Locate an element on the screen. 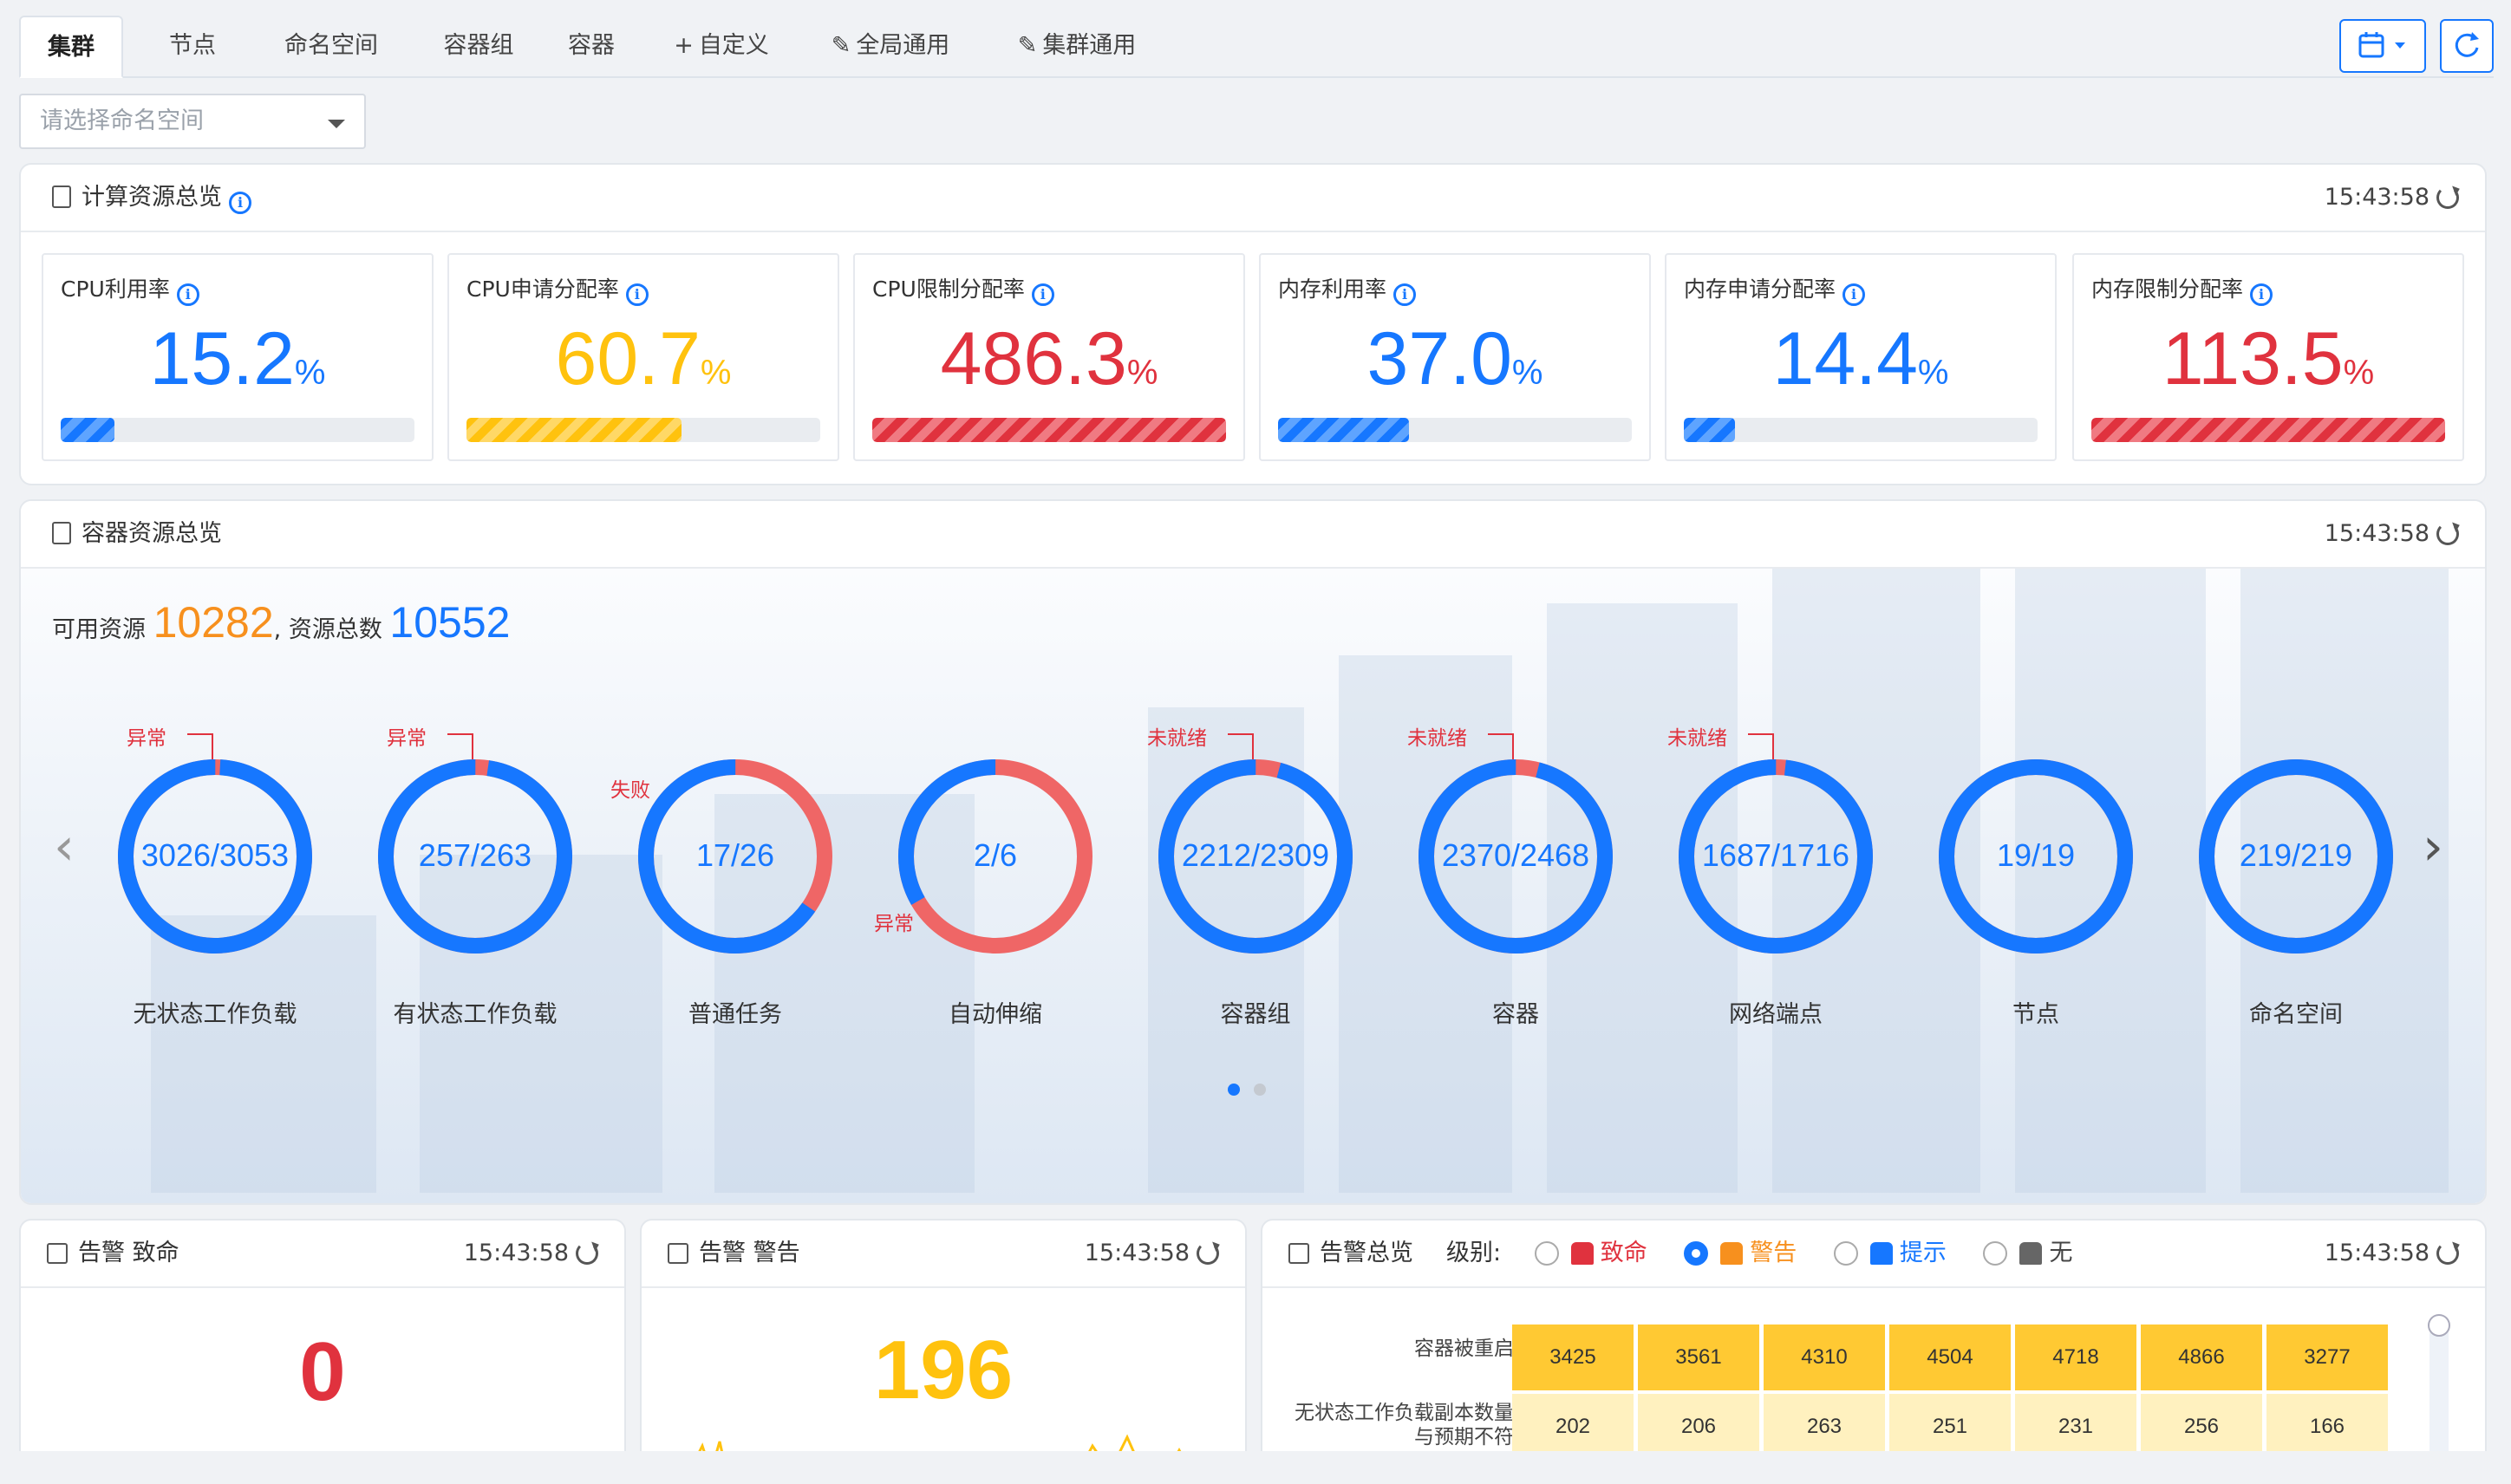 The height and width of the screenshot is (1484, 2511). tab-label: 集群 is located at coordinates (71, 47).